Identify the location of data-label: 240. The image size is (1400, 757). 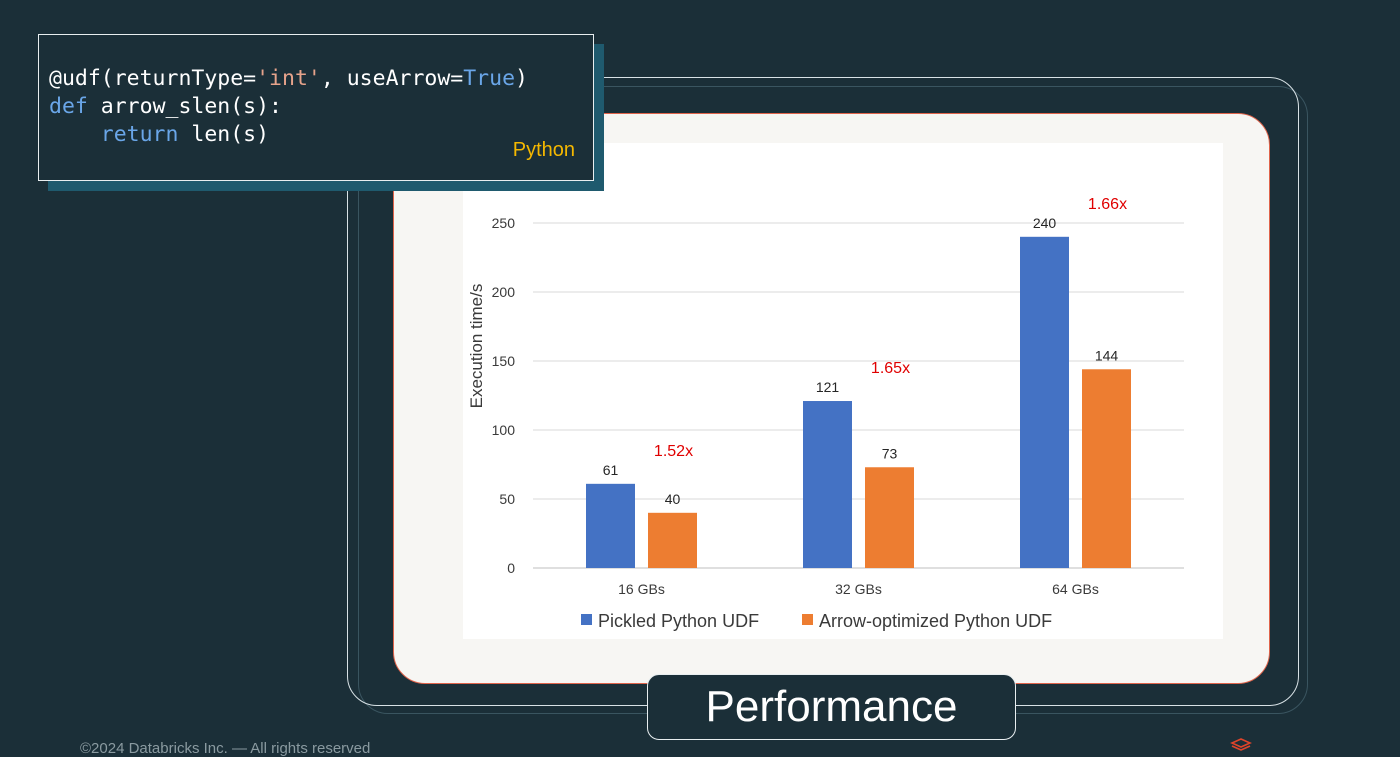
(1045, 223).